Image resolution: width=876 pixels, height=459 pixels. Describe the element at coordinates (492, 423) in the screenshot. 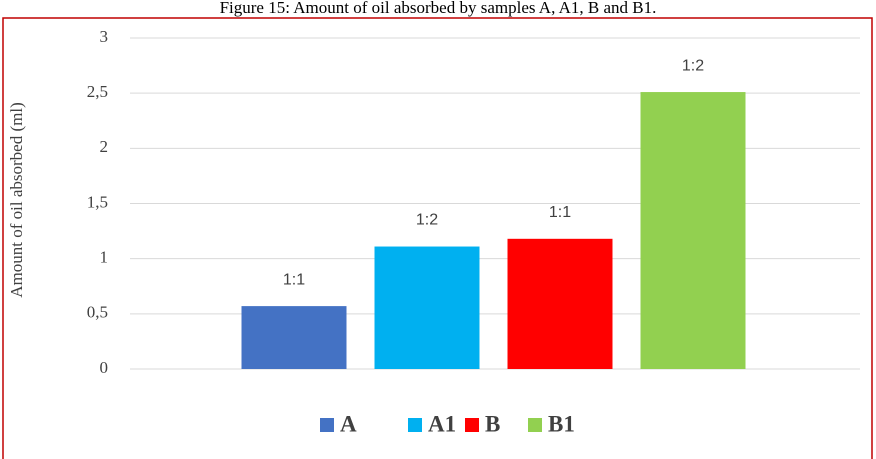

I see `legend-label: B` at that location.